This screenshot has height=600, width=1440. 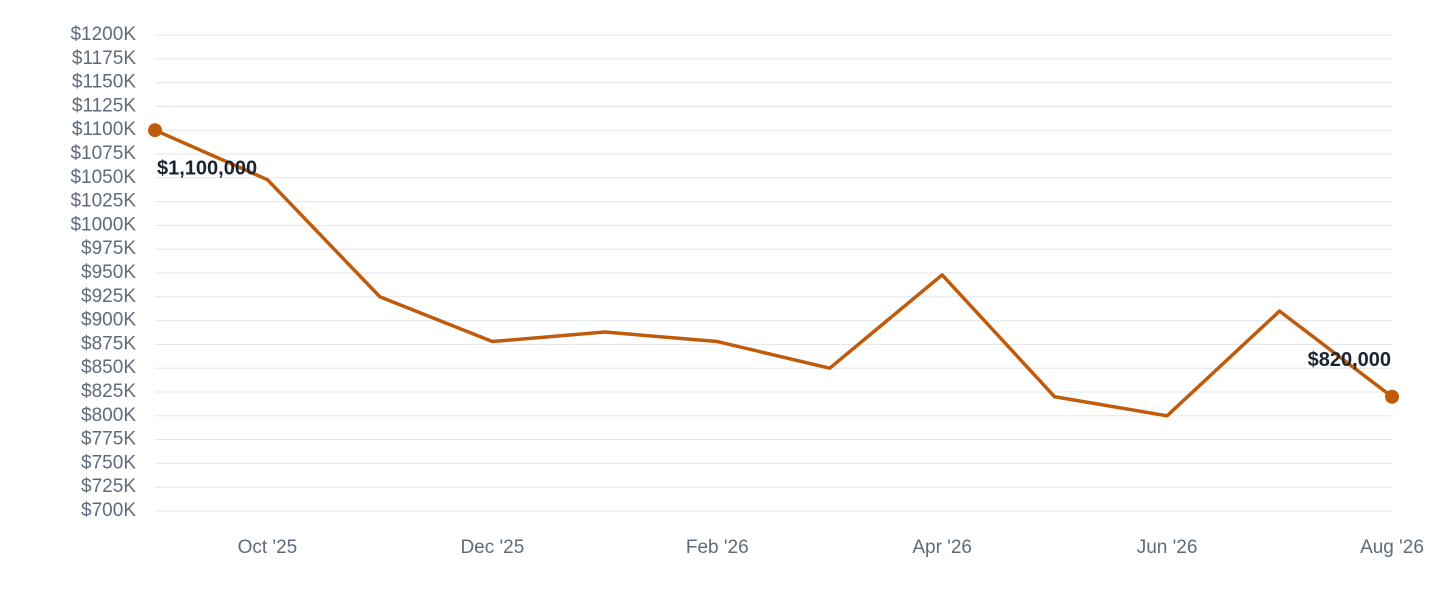 I want to click on x-tick-label: Feb '26, so click(x=717, y=547).